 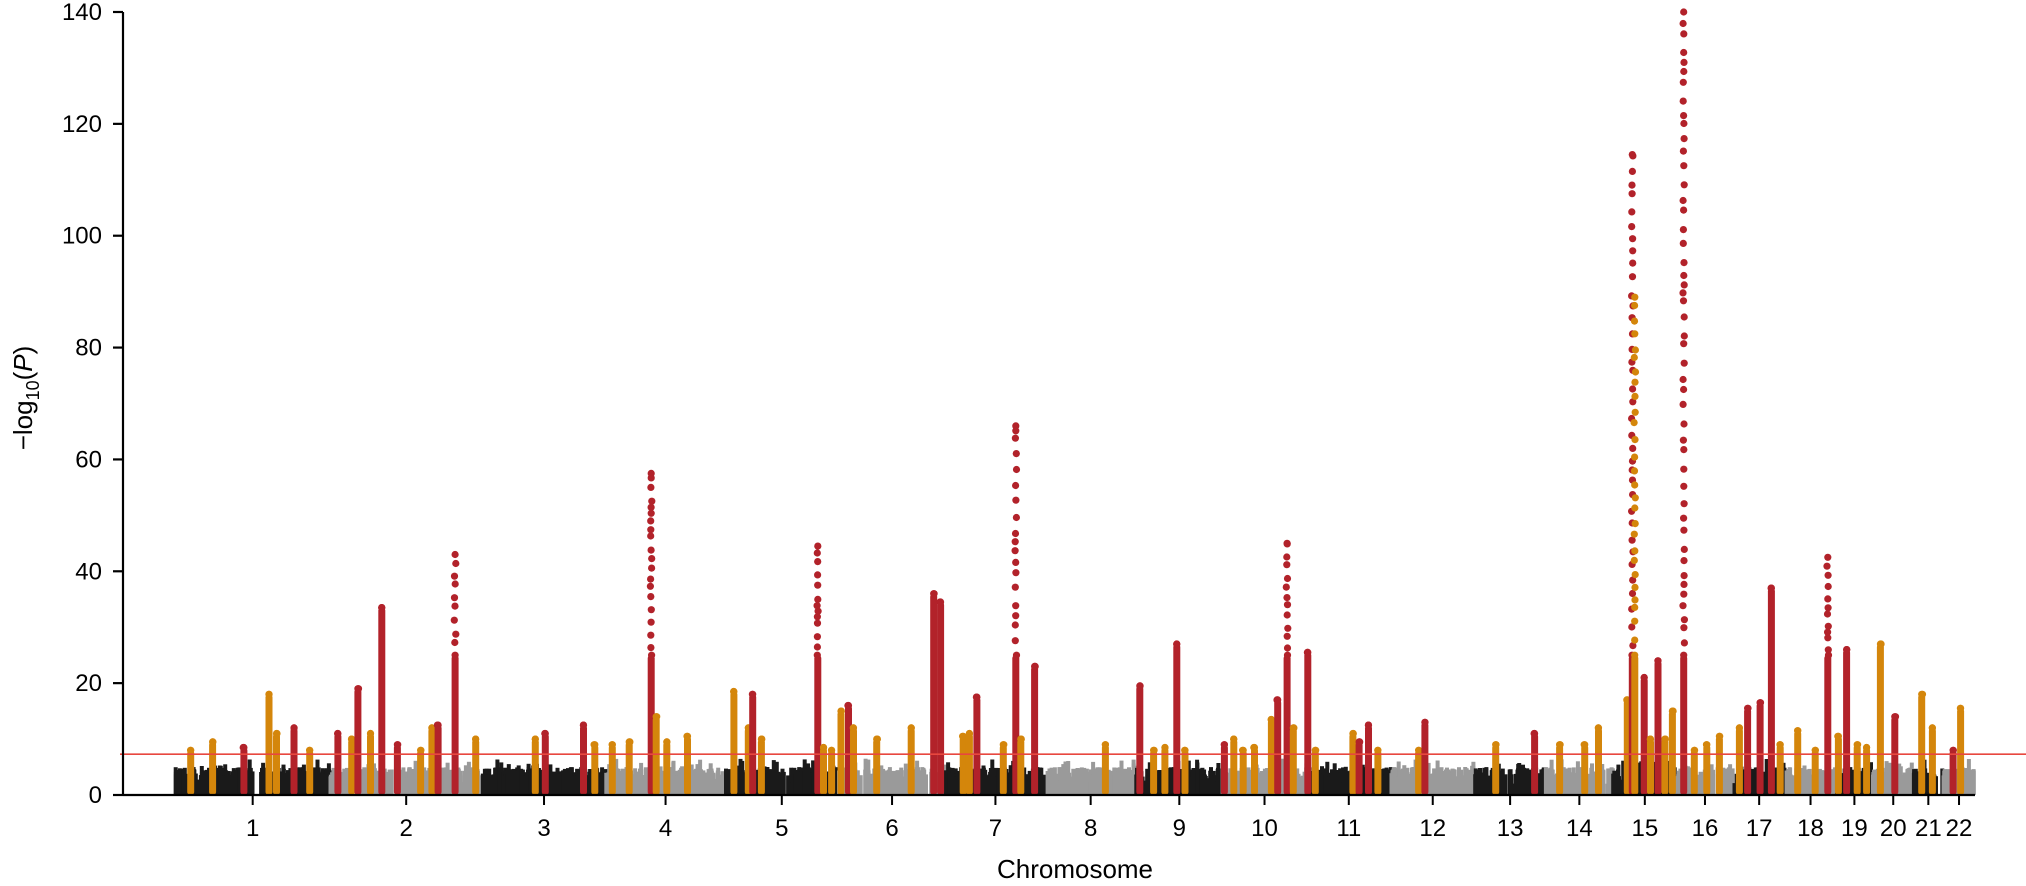 I want to click on x-tick-label-chr10: 10, so click(x=1264, y=828).